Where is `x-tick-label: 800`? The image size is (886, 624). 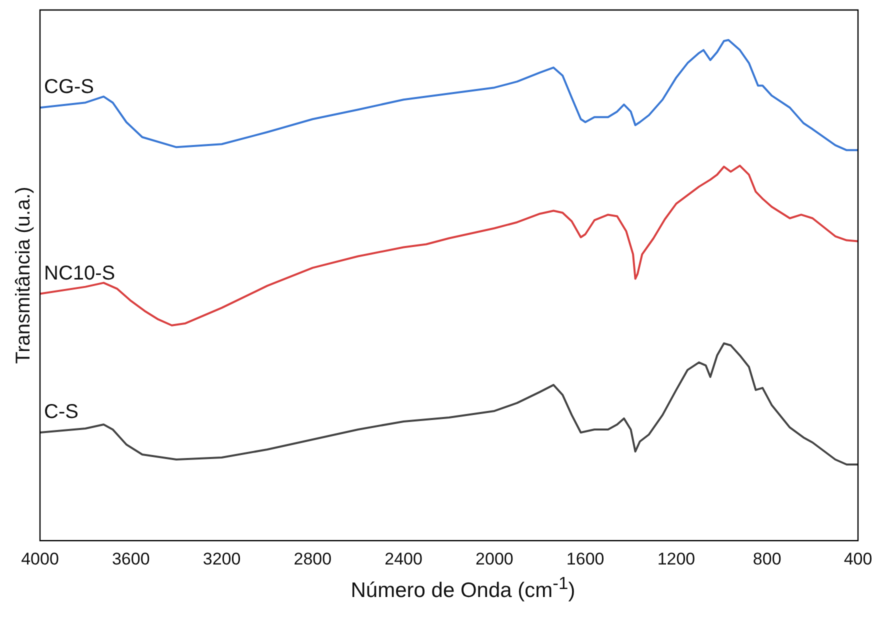
x-tick-label: 800 is located at coordinates (767, 558).